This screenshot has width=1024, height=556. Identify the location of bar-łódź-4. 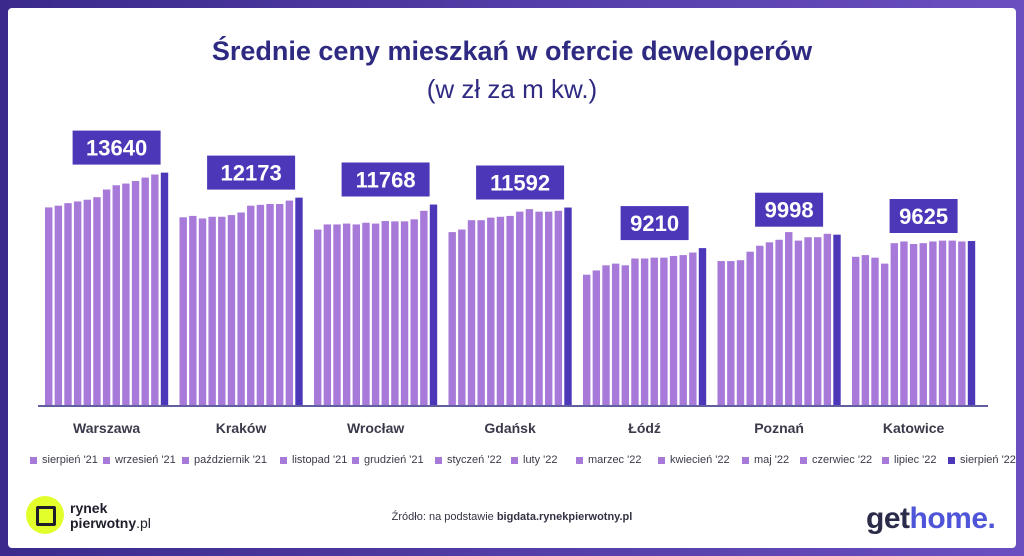
(625, 335).